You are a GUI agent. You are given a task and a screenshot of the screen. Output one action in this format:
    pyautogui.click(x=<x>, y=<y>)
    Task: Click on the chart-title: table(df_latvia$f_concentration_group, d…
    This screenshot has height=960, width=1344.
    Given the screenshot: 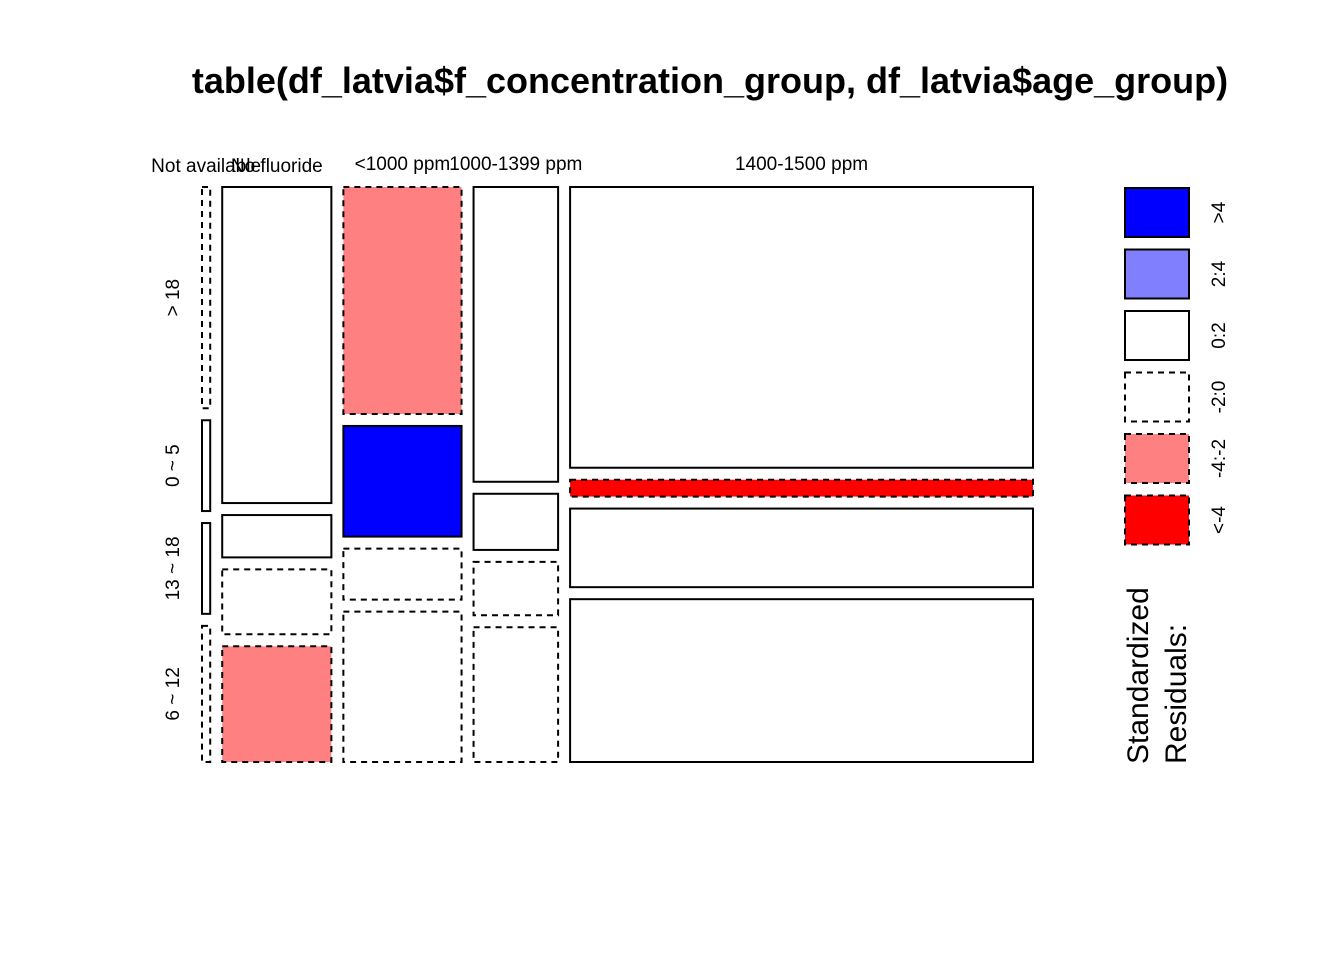 What is the action you would take?
    pyautogui.click(x=710, y=80)
    